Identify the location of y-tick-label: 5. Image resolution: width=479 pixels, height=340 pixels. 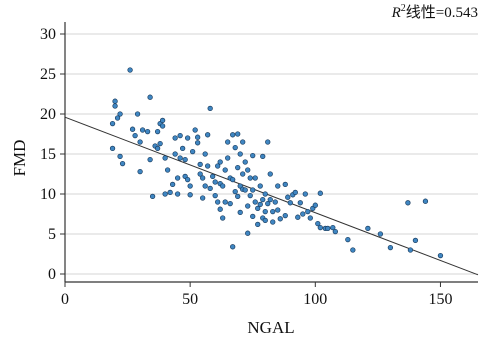
(52, 234).